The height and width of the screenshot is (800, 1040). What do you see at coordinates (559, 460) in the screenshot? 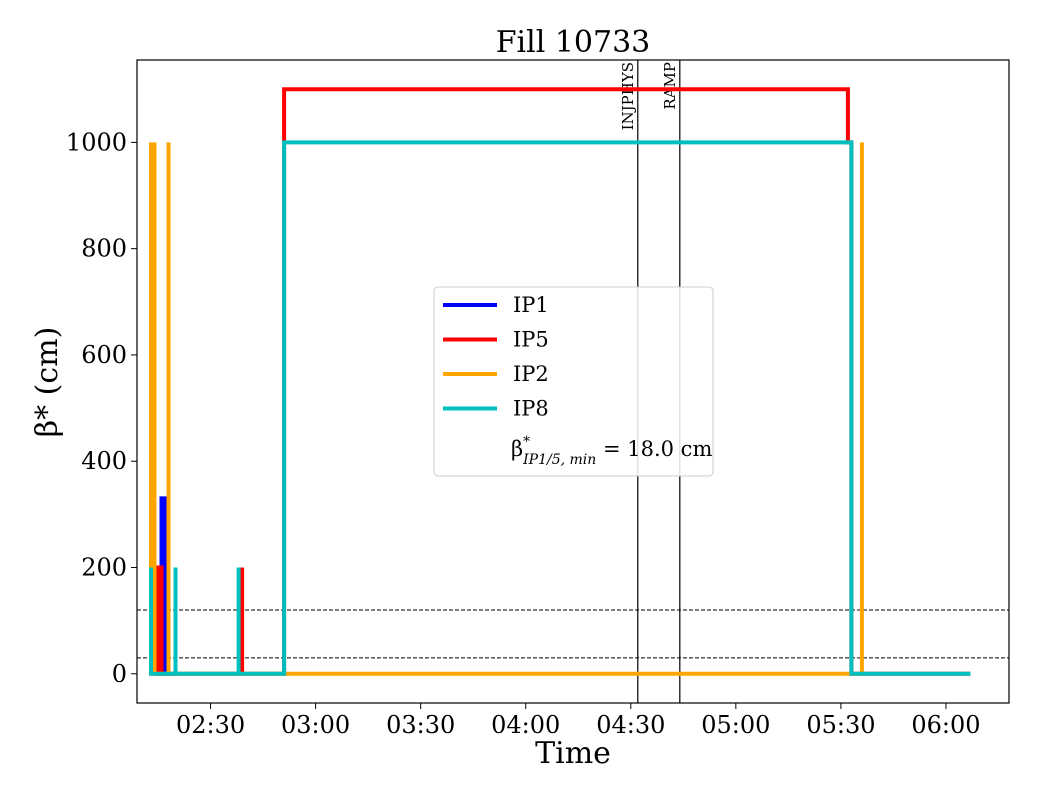
I see `legend-note-sub: IP1/5, min` at bounding box center [559, 460].